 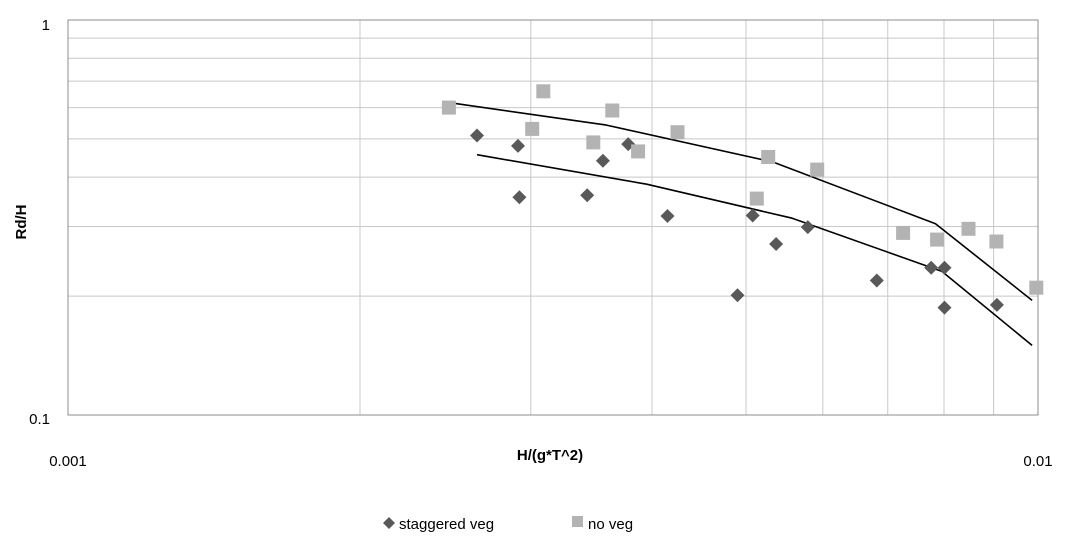 What do you see at coordinates (68, 461) in the screenshot?
I see `x-tick-label-left: 0.001` at bounding box center [68, 461].